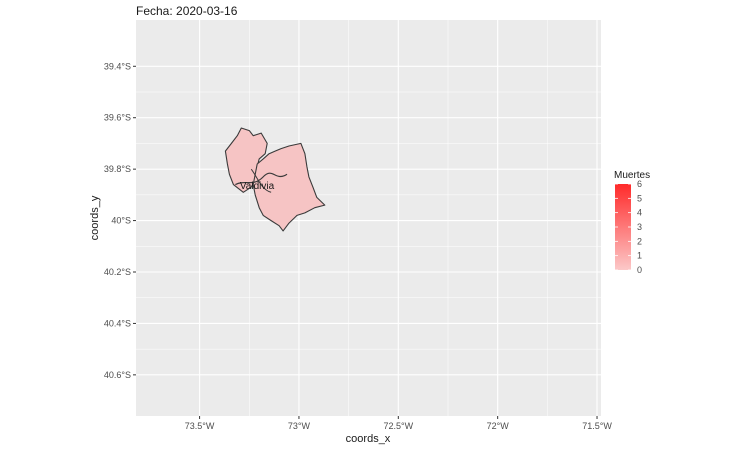 This screenshot has height=450, width=750. I want to click on y-axis-ticks: 39.4°S 39.6°S 39.8°S 40°S 40.2°S 40.4°S 40.6°S, so click(120, 220).